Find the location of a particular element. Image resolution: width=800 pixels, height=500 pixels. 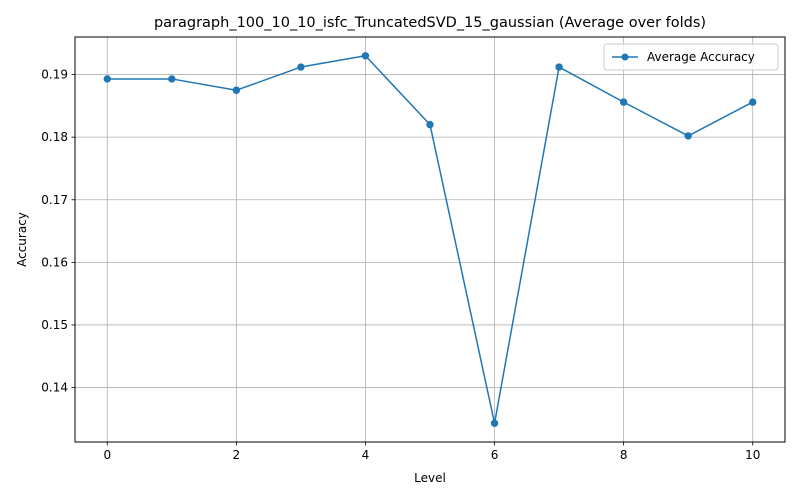

legend-box is located at coordinates (691, 57).